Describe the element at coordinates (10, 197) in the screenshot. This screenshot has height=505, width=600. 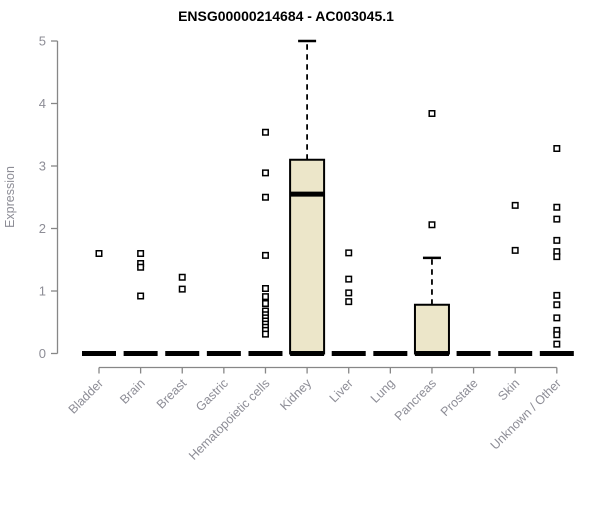
I see `y-axis-title: Expression` at that location.